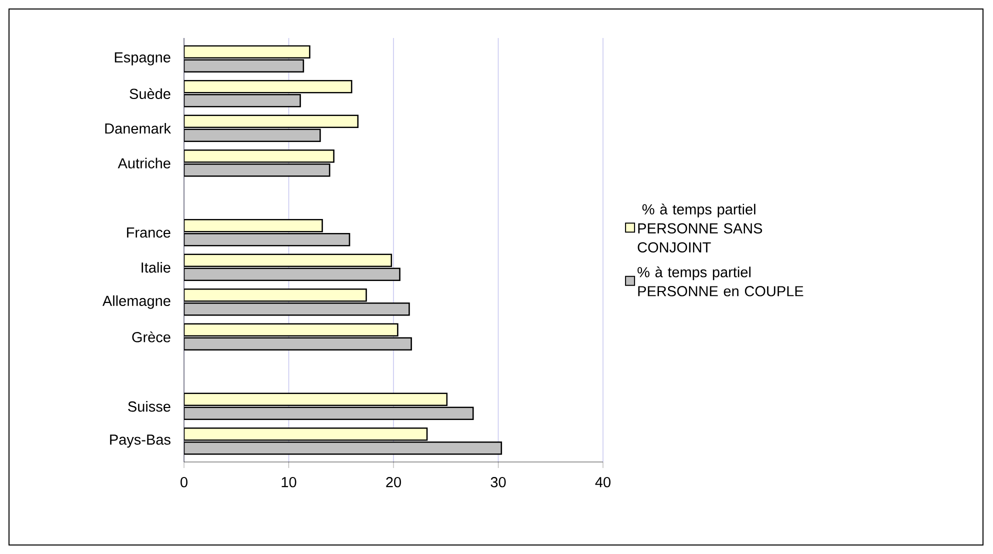 The height and width of the screenshot is (554, 993). Describe the element at coordinates (156, 267) in the screenshot. I see `y-tick-label: Italie` at that location.